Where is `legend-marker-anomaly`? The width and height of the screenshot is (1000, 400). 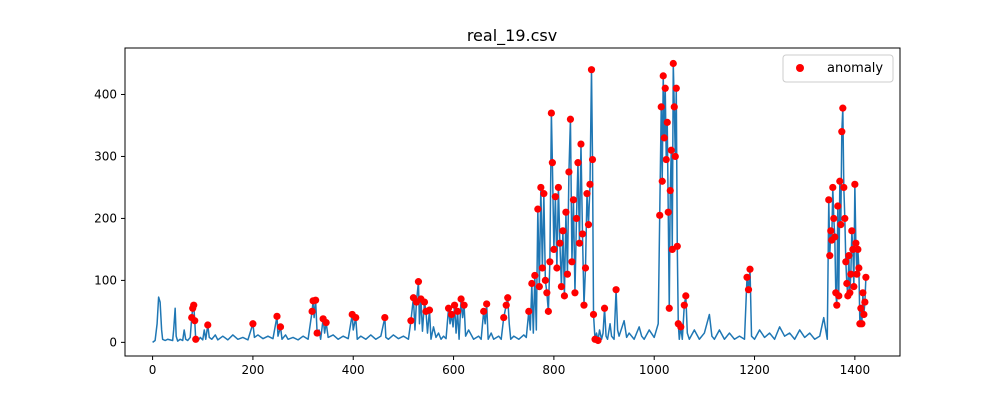
legend-marker-anomaly is located at coordinates (800, 68).